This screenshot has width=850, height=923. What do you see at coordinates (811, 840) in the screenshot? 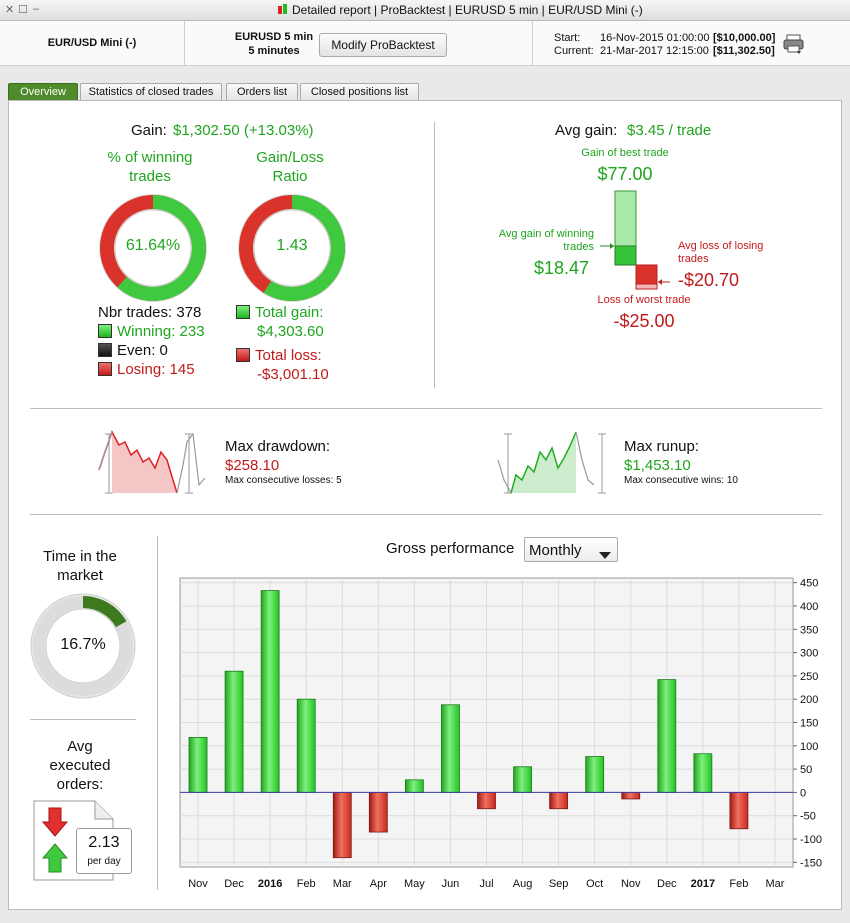
I see `y-tick-label: -100` at bounding box center [811, 840].